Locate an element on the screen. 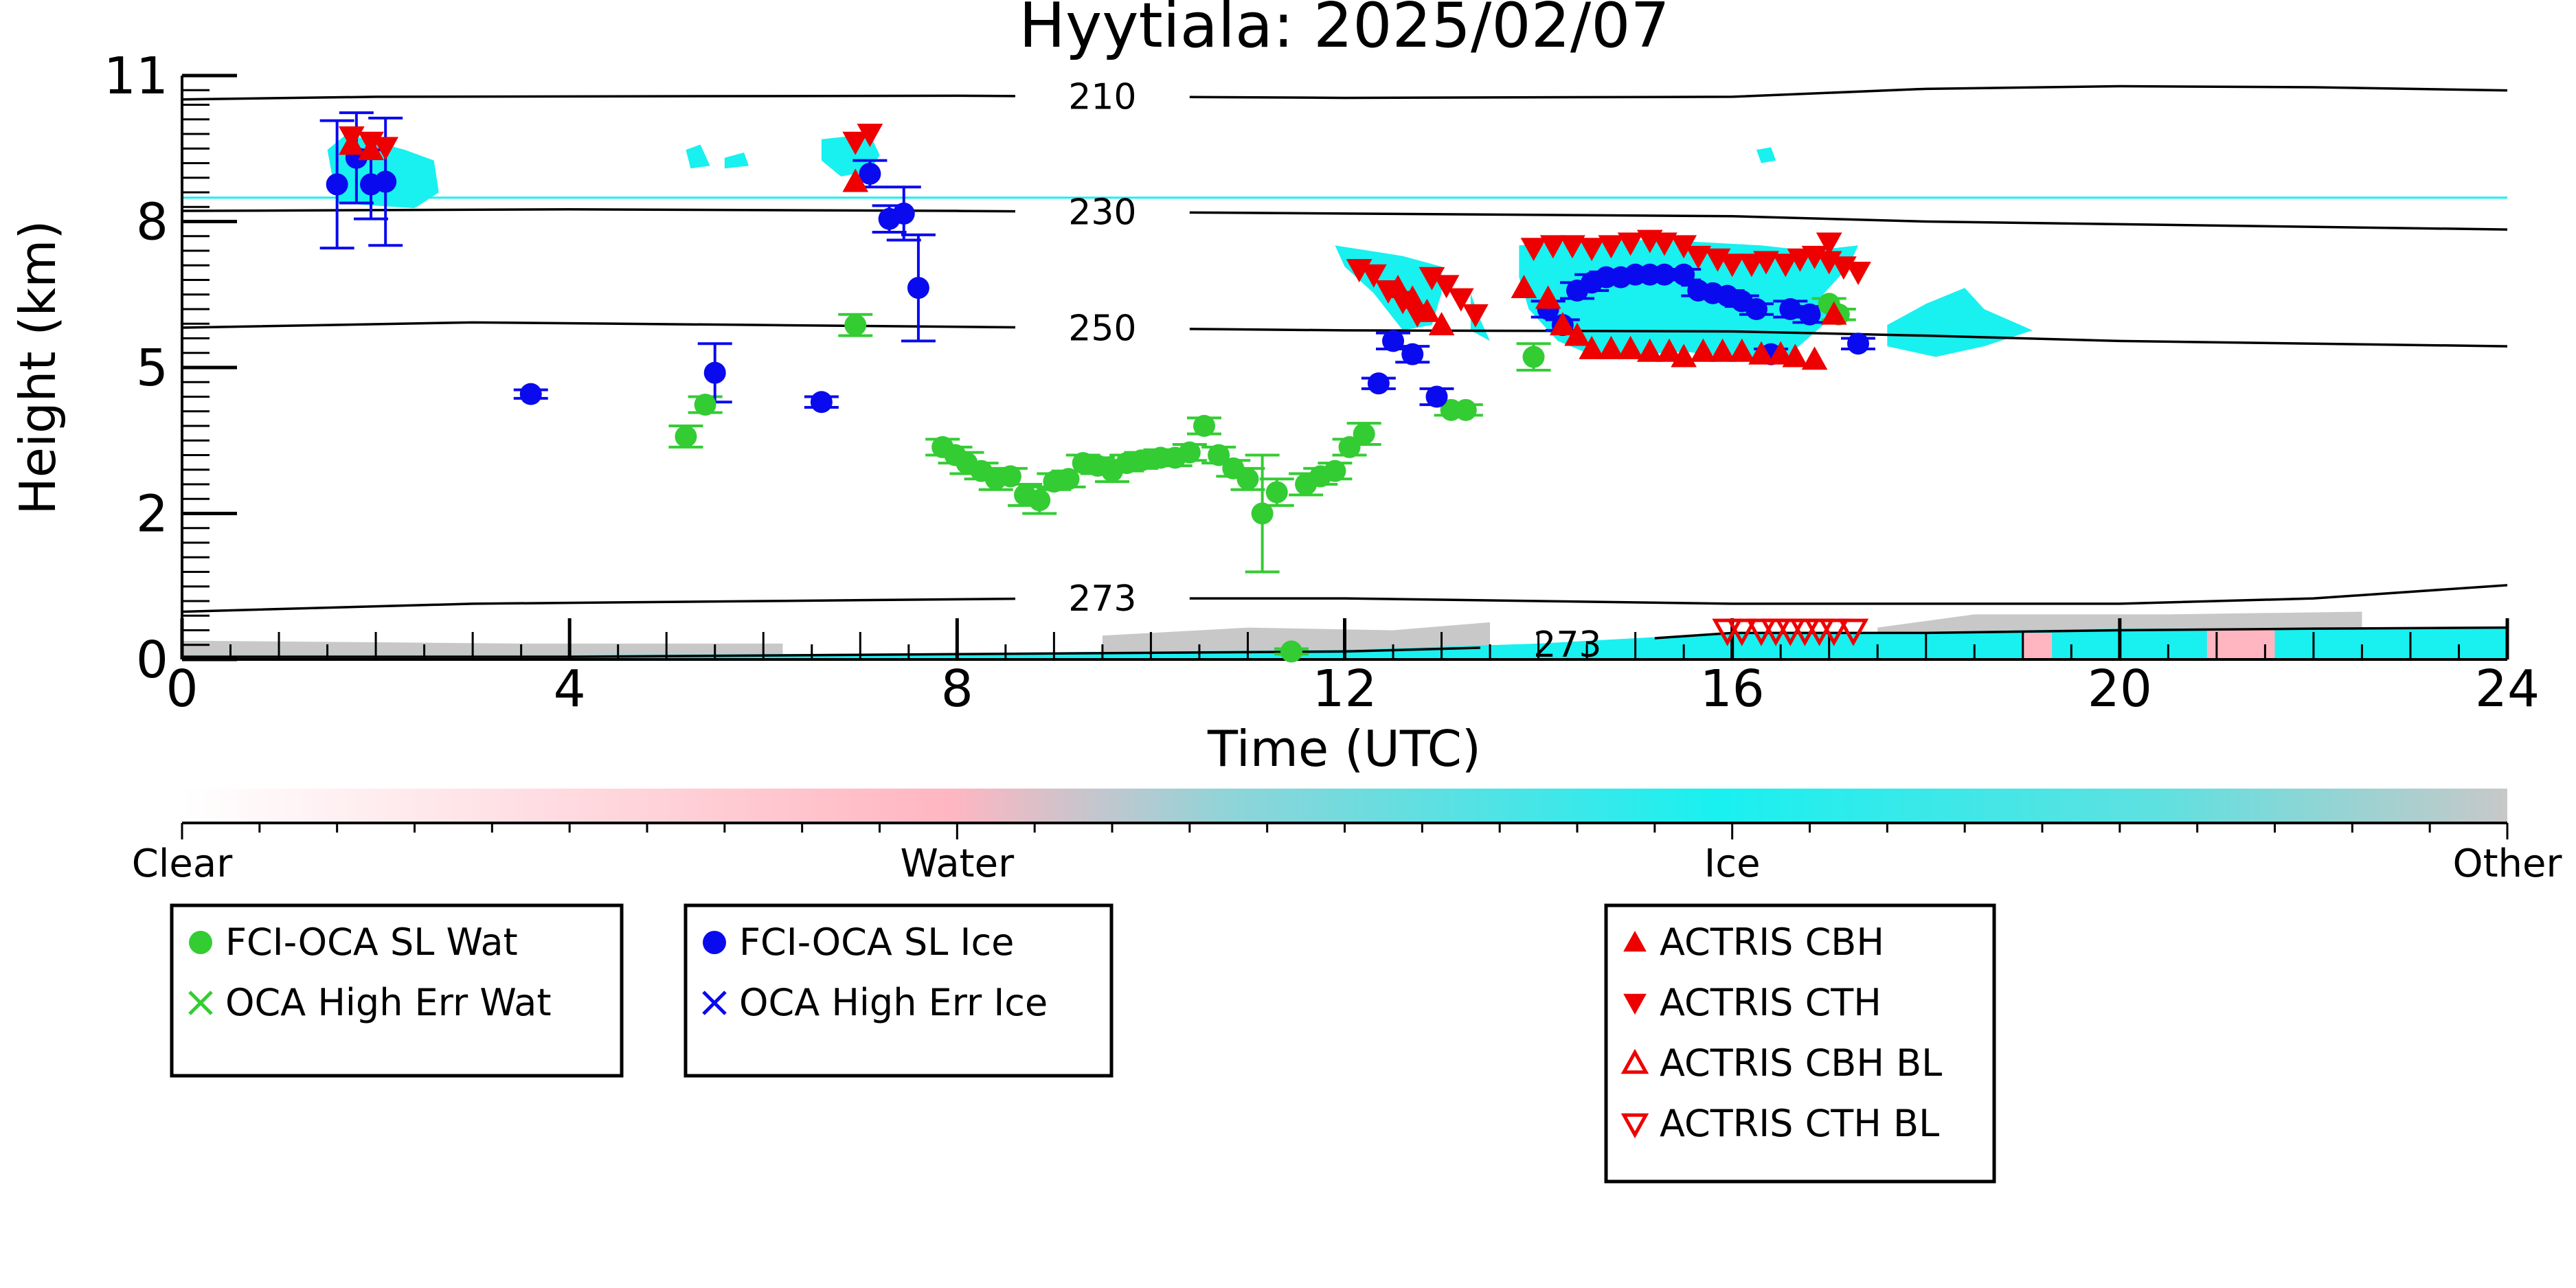  x-tick-label: 16 is located at coordinates (1732, 689).